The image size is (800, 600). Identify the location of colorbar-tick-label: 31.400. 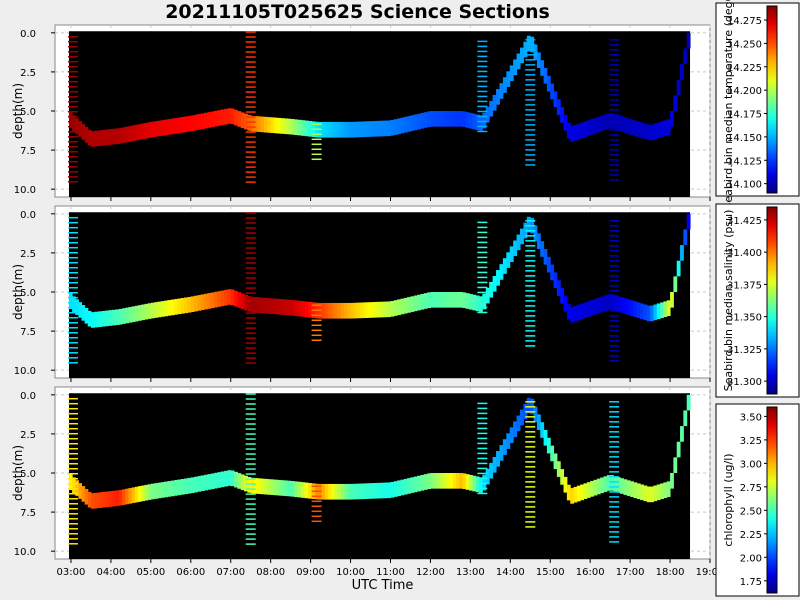
(744, 253).